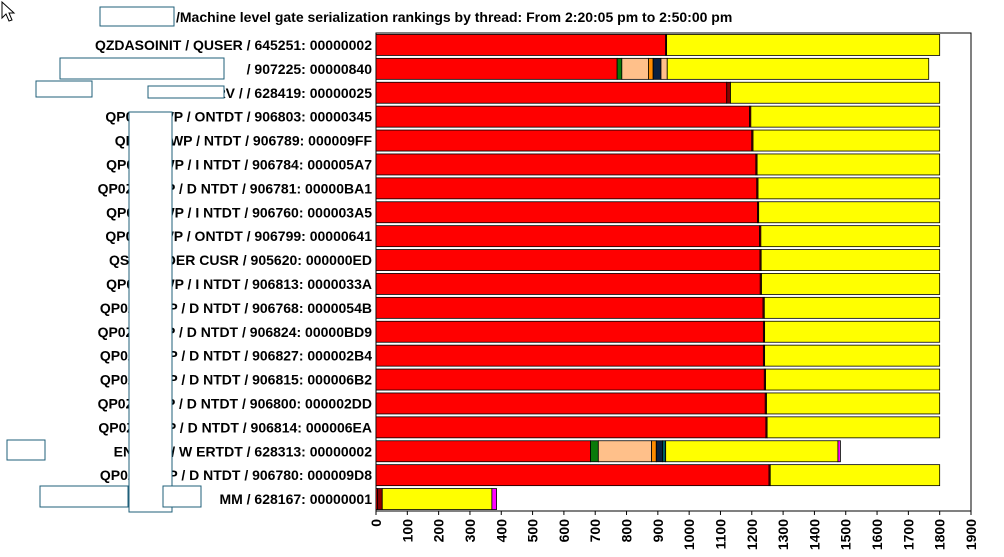 The height and width of the screenshot is (557, 1004). What do you see at coordinates (244, 141) in the screenshot?
I see `row-label: QP0ZSPWP / NTDT / 906789: 000009FF` at bounding box center [244, 141].